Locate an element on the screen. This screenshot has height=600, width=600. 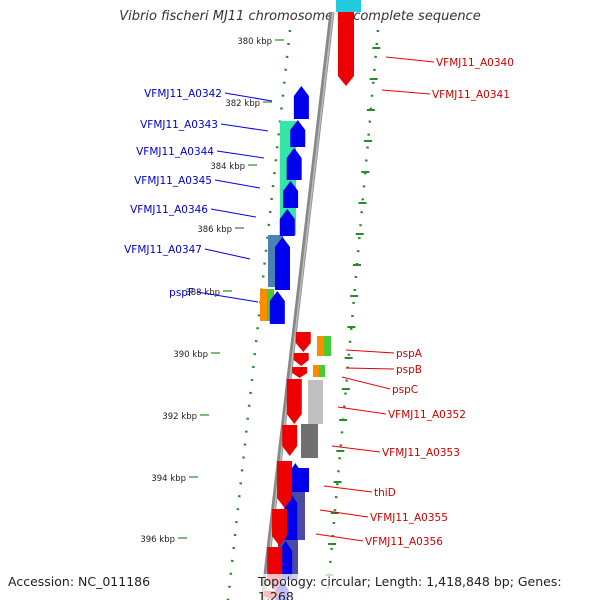
forward-gene-label: VFMJ11_A0342 is located at coordinates (183, 94).